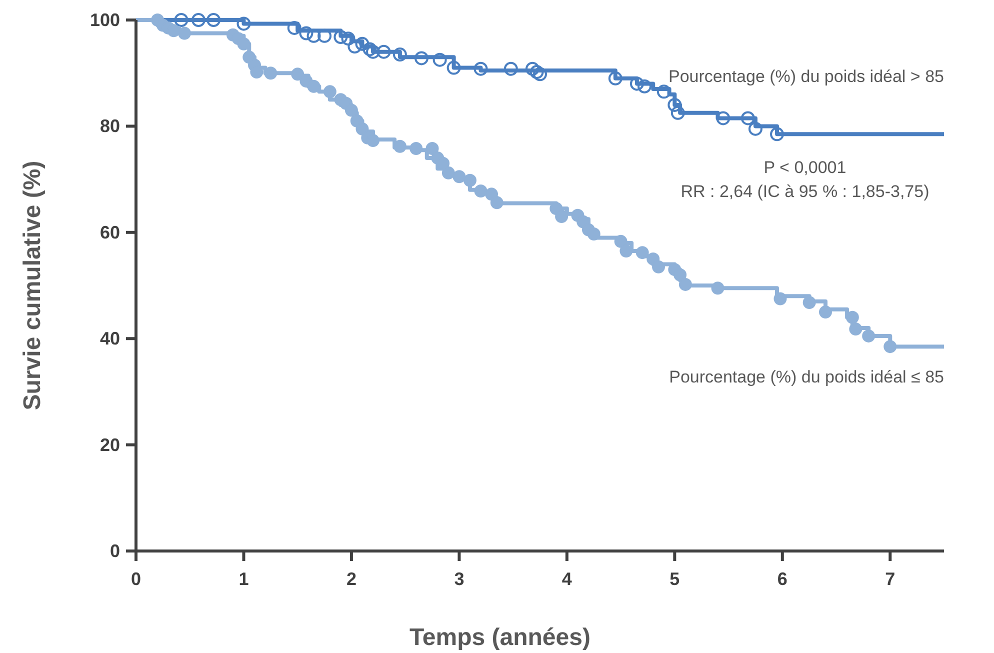 The width and height of the screenshot is (994, 653). I want to click on y-tick-label: 60, so click(110, 232).